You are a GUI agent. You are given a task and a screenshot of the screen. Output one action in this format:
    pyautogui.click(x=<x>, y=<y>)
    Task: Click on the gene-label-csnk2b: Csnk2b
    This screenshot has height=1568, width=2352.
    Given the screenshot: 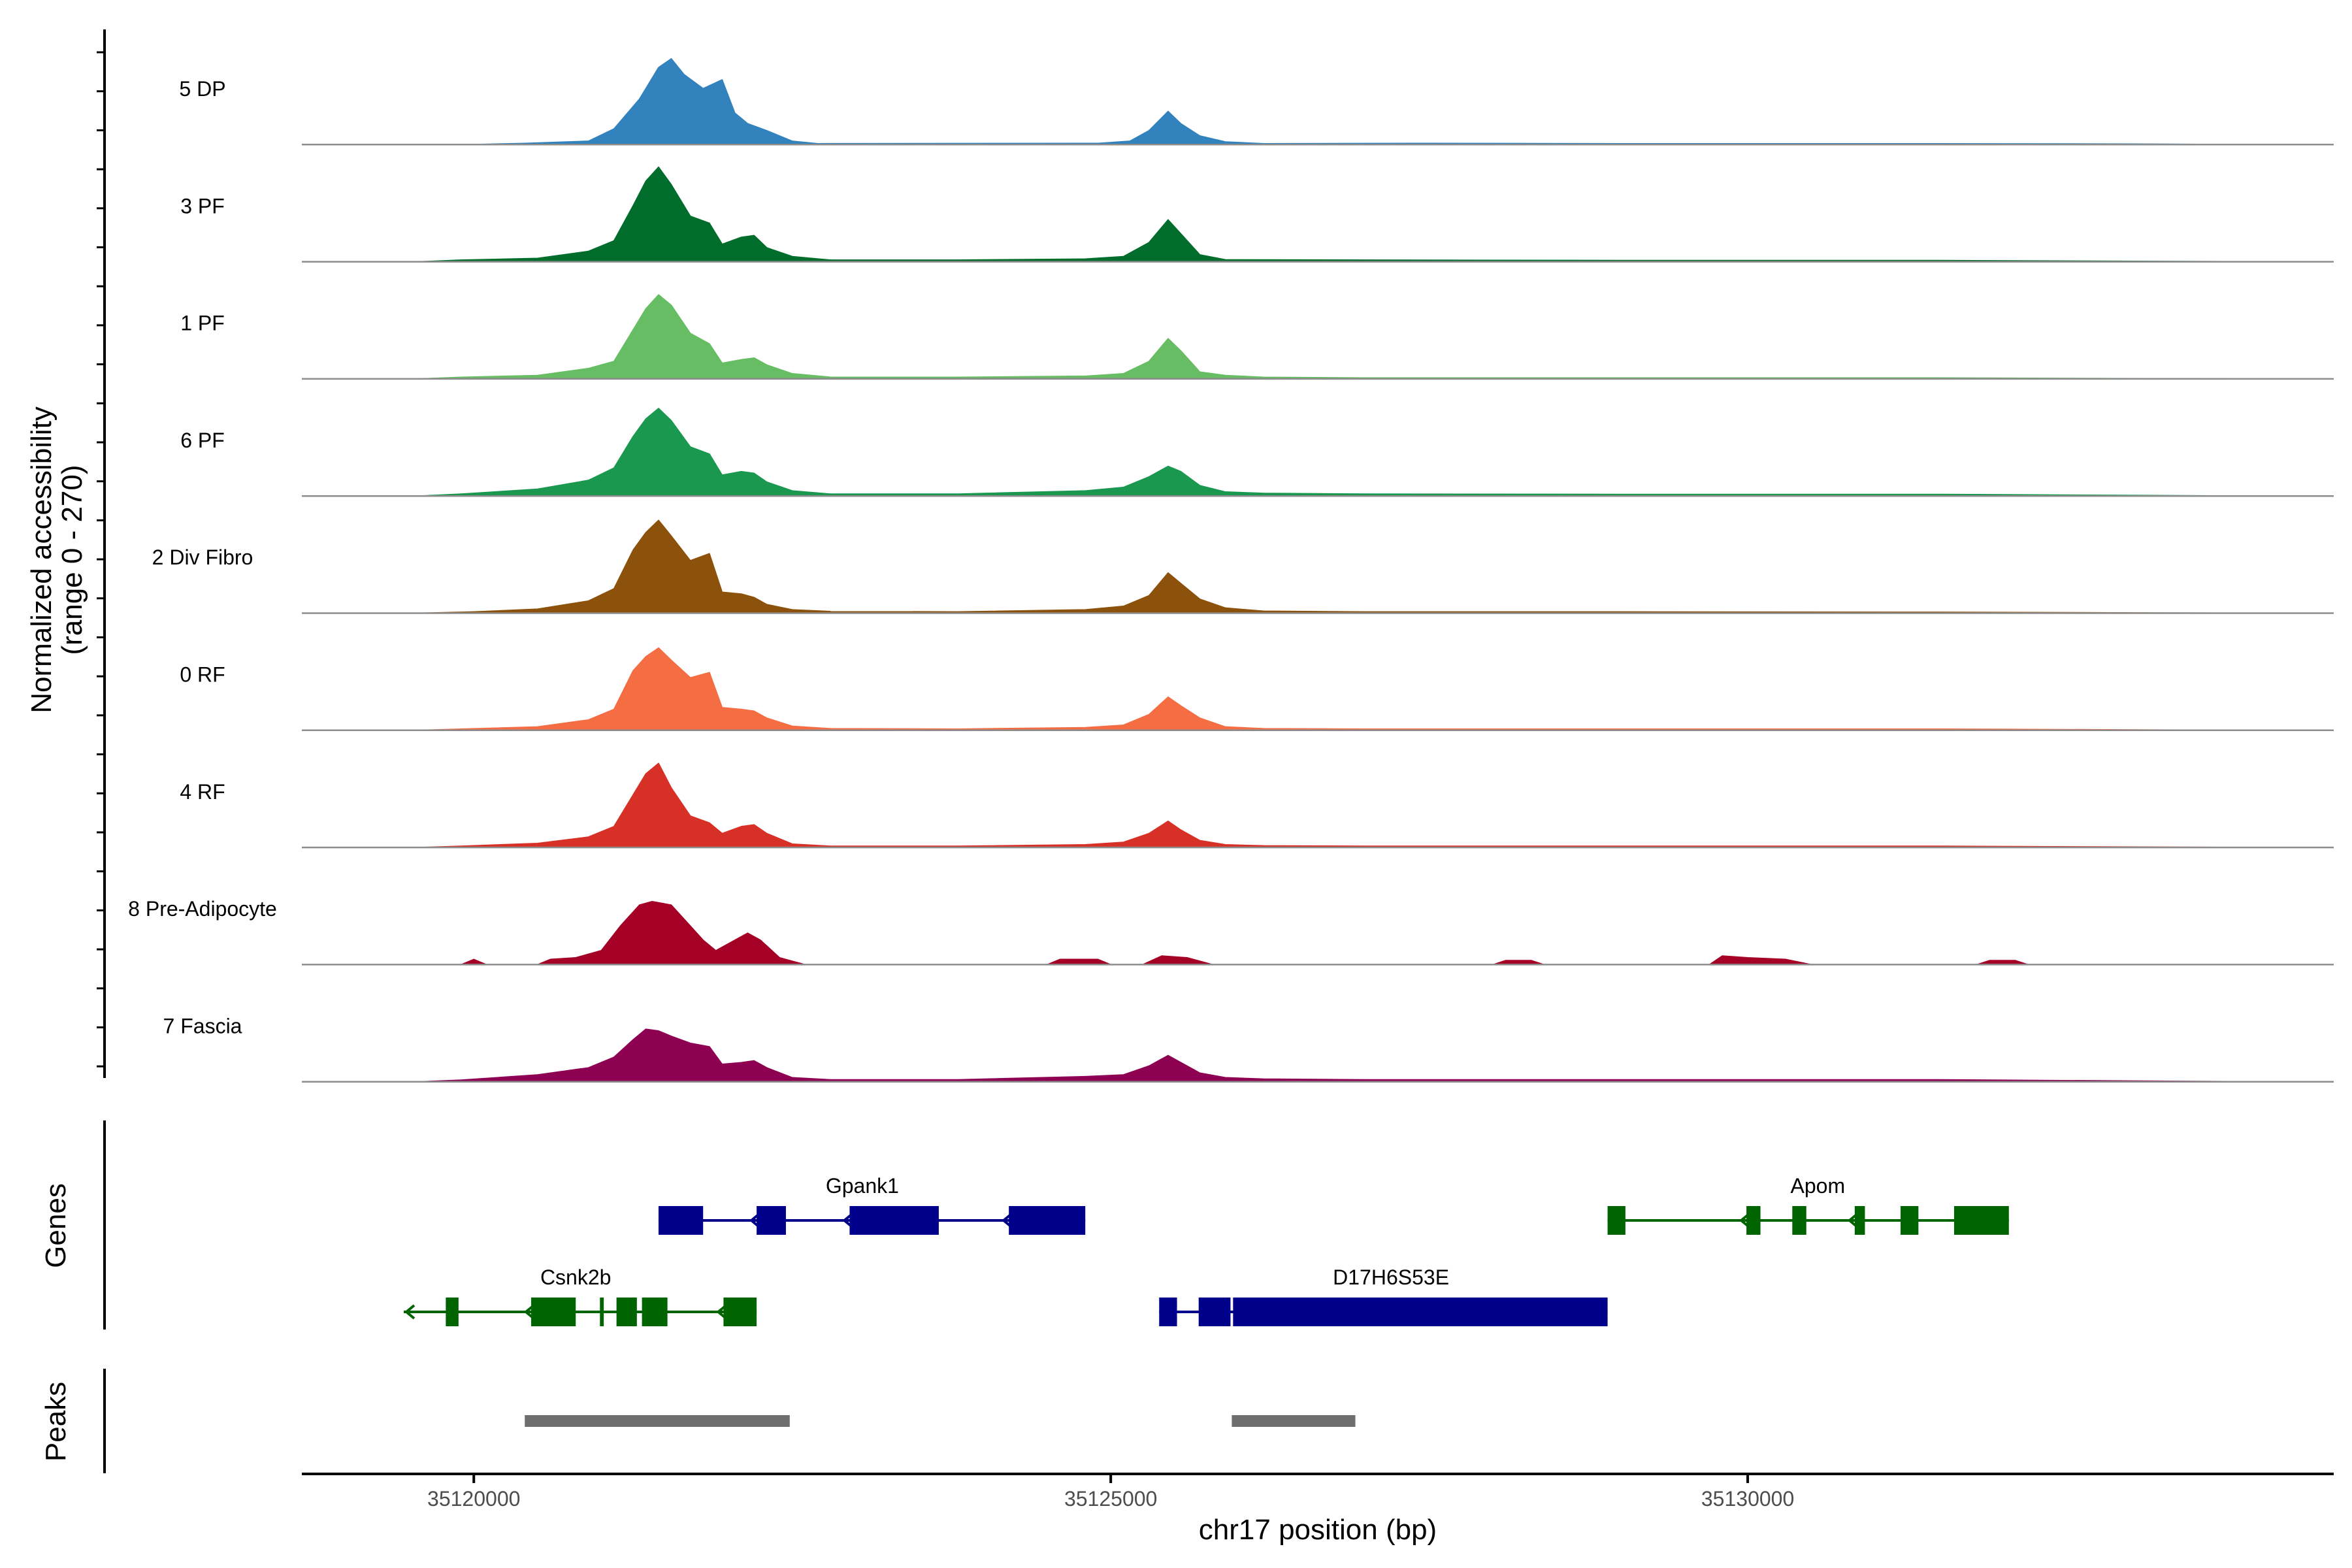 What is the action you would take?
    pyautogui.click(x=576, y=1277)
    